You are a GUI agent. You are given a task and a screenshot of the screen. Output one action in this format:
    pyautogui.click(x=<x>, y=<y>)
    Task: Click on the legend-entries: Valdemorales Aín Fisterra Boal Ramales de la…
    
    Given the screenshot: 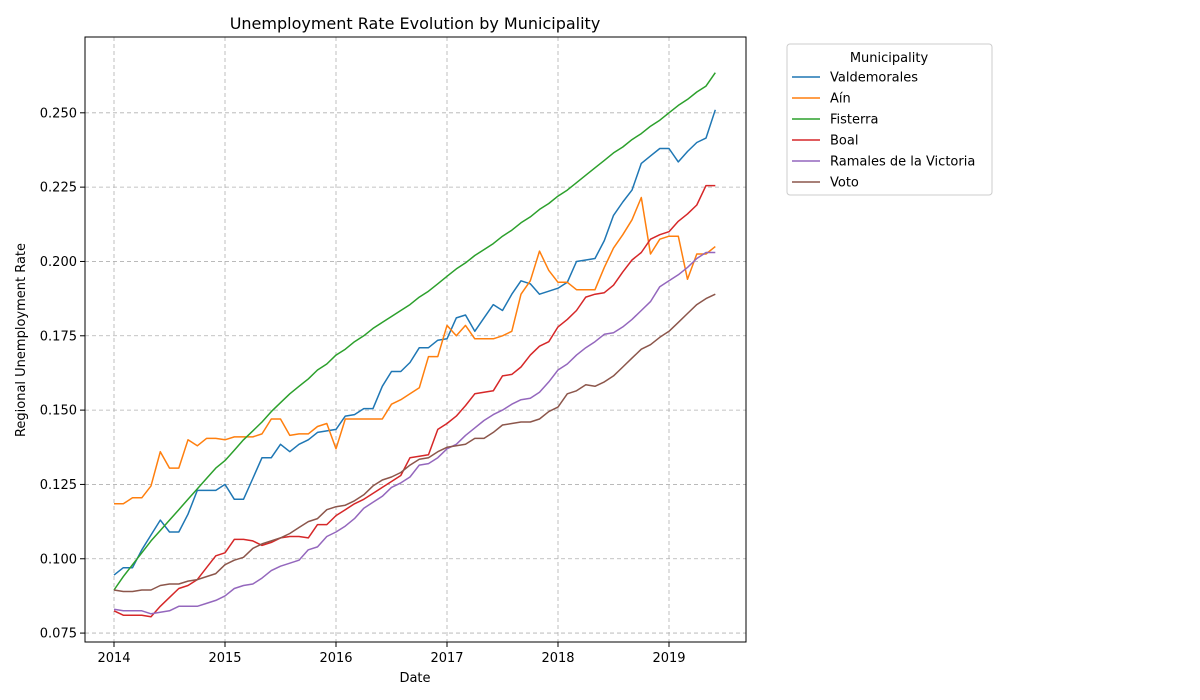 What is the action you would take?
    pyautogui.click(x=883, y=131)
    